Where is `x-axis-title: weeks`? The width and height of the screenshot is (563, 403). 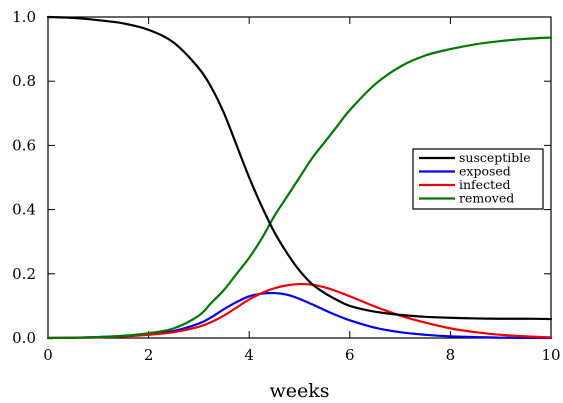
x-axis-title: weeks is located at coordinates (299, 391).